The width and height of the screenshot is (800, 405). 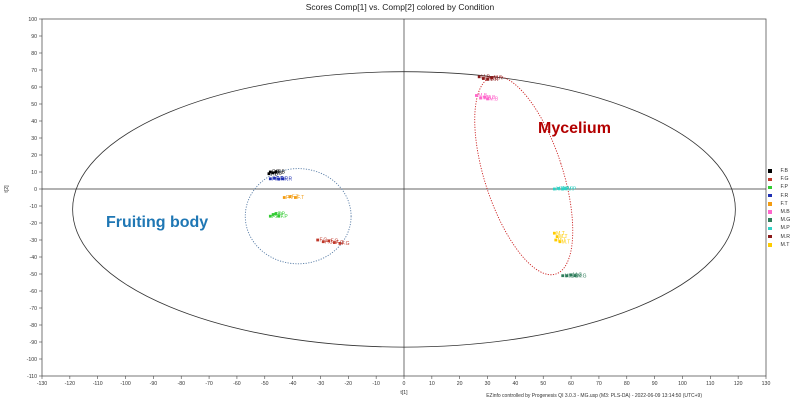 I want to click on point-f-t, so click(x=290, y=197).